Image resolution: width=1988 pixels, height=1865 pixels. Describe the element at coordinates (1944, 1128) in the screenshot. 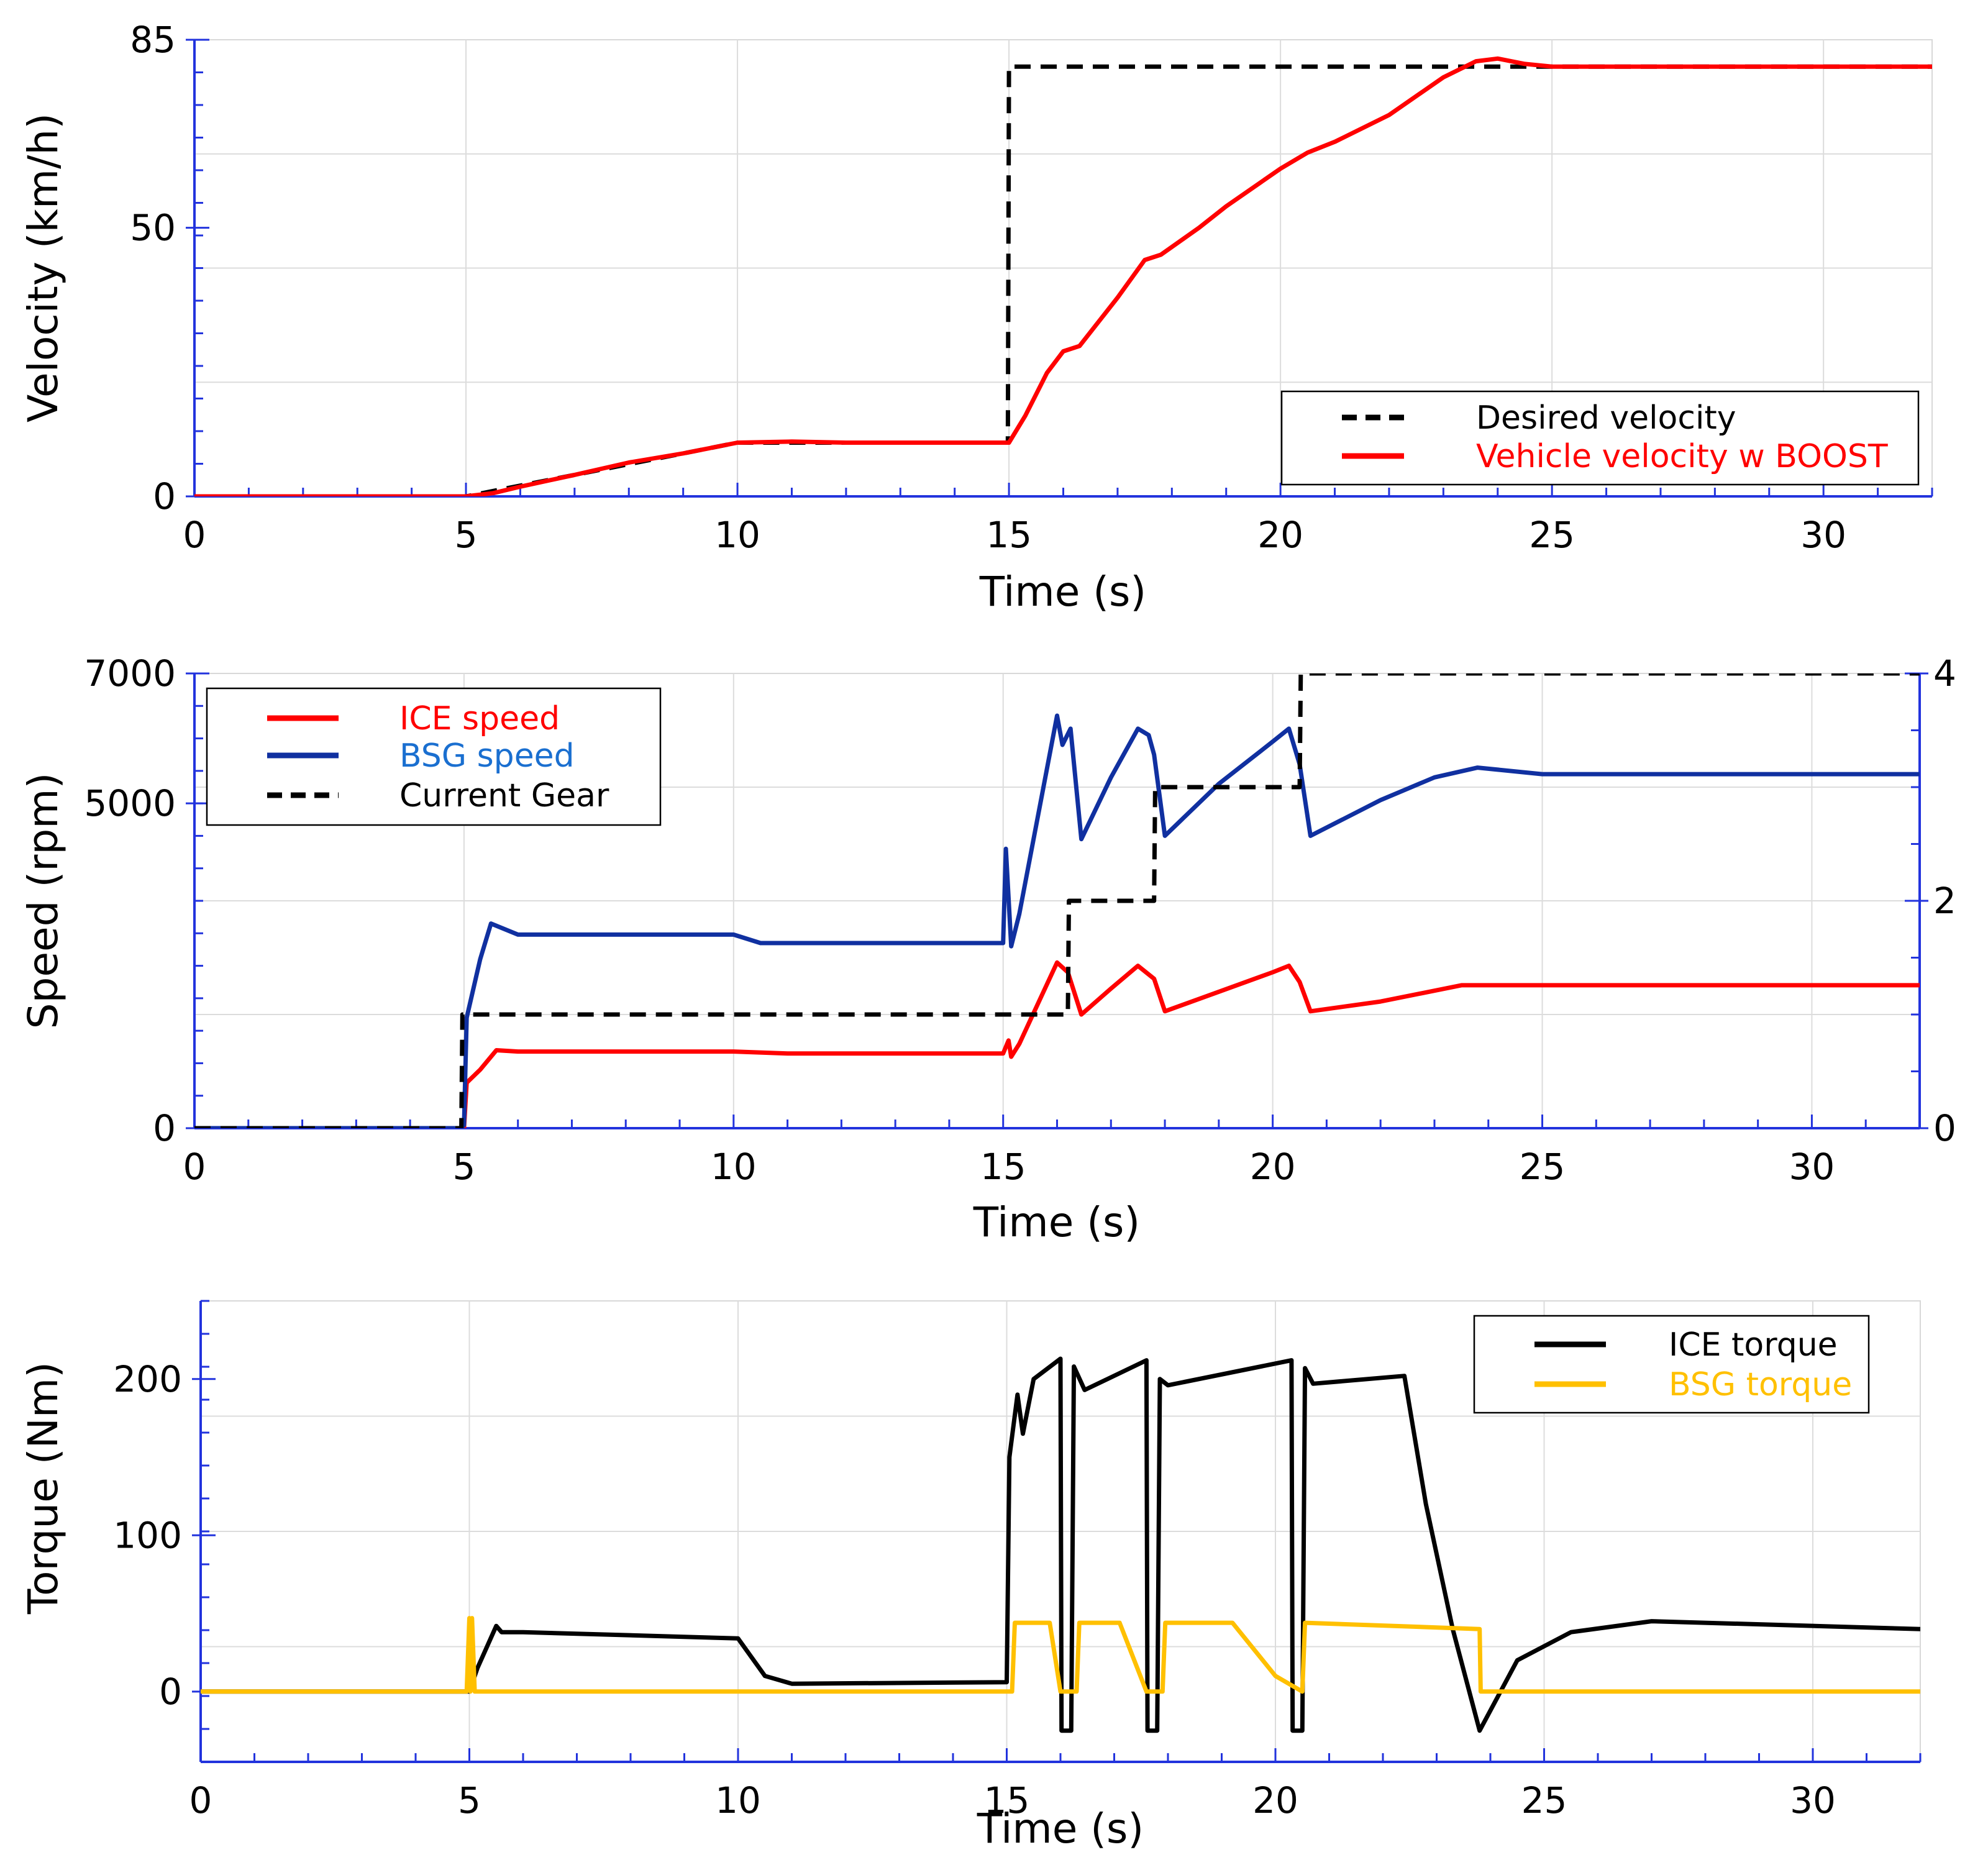

I see `y2-tick-label: 0` at that location.